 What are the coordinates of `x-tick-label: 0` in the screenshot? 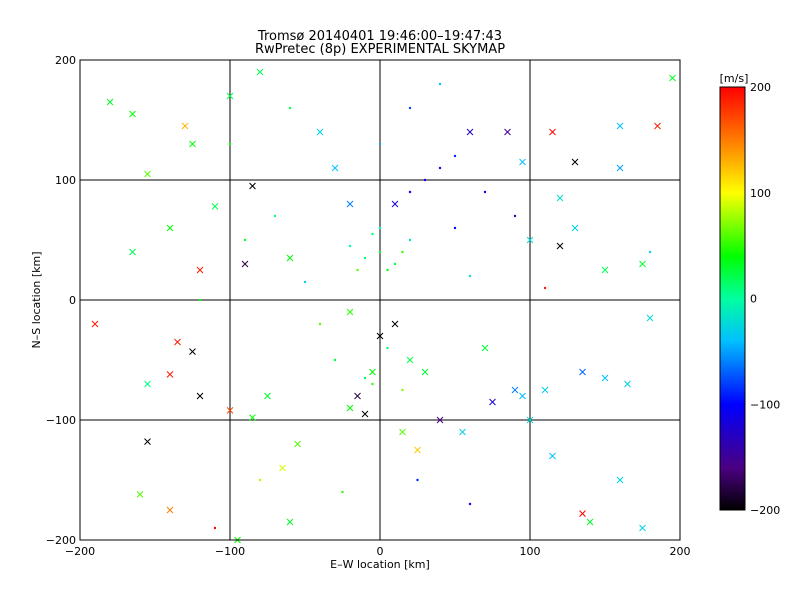 It's located at (380, 551).